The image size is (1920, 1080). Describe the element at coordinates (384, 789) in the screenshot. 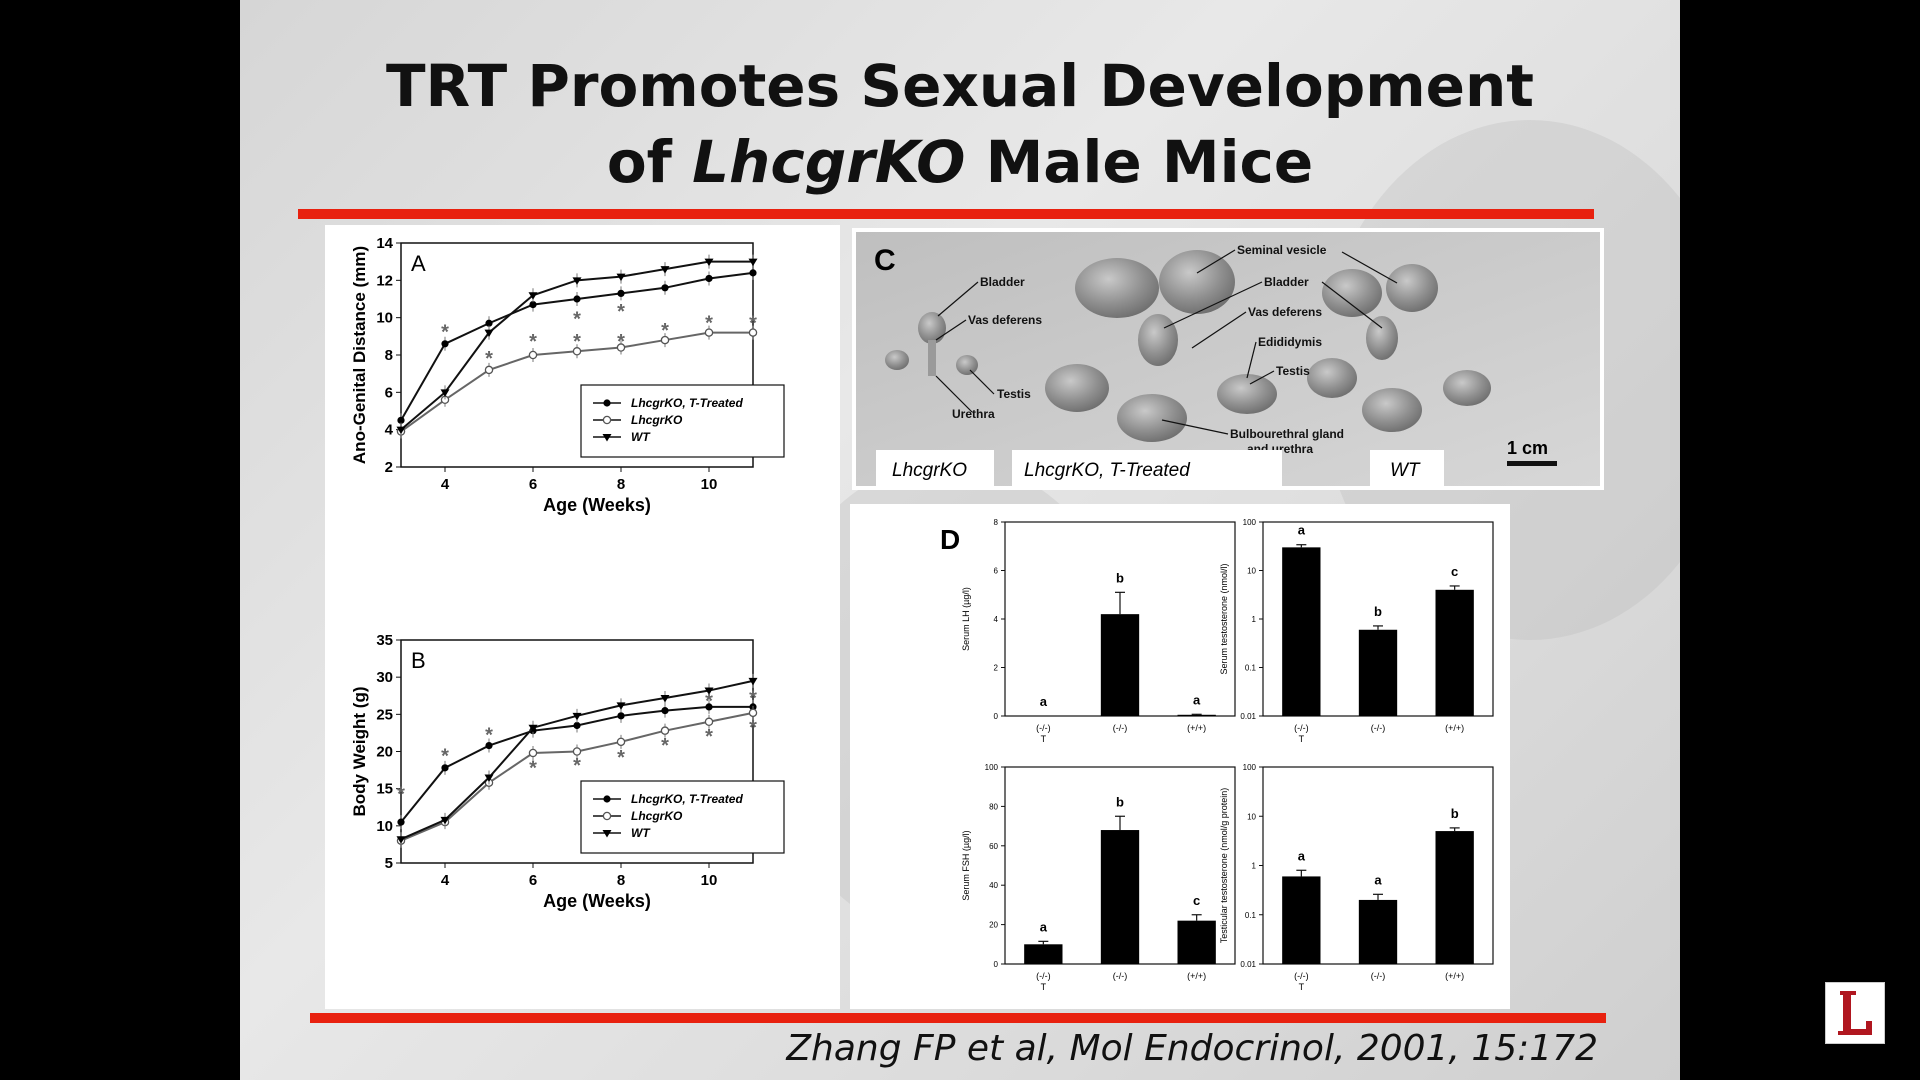

I see `y-tick-label: 15` at that location.